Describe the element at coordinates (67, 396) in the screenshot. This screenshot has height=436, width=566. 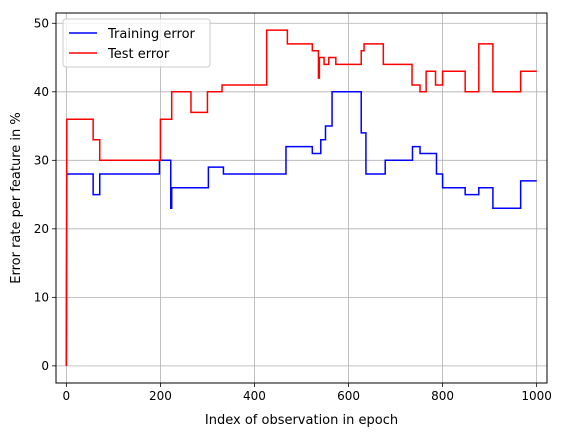
I see `x-tick-label: 0` at that location.